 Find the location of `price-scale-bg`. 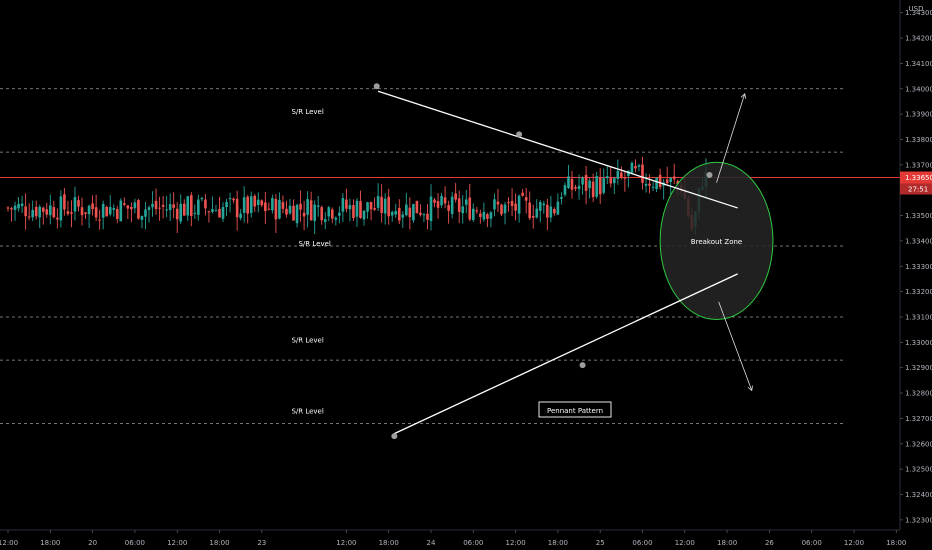

price-scale-bg is located at coordinates (916, 275).